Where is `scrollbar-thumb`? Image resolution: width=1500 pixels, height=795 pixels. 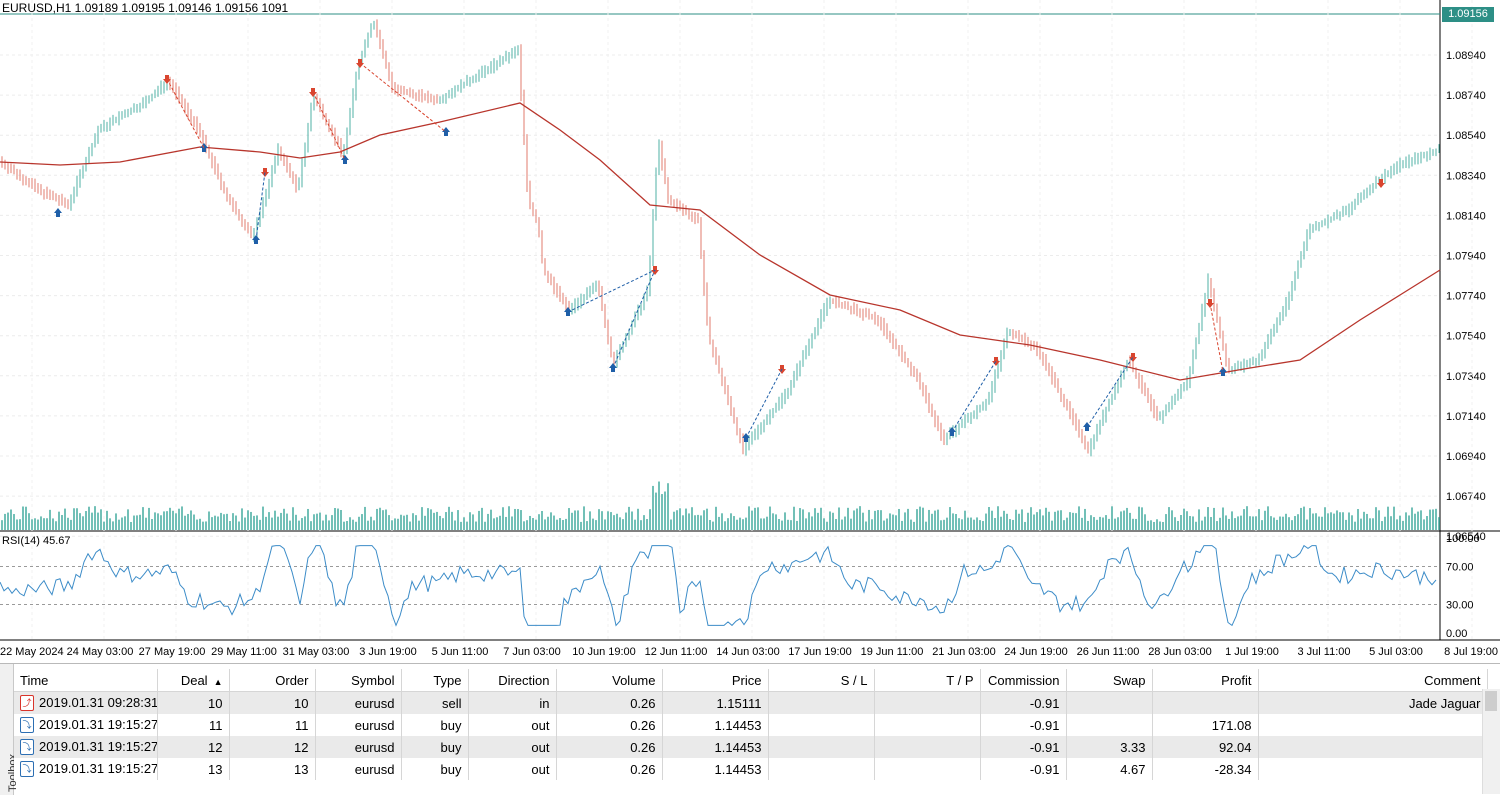 scrollbar-thumb is located at coordinates (1491, 701).